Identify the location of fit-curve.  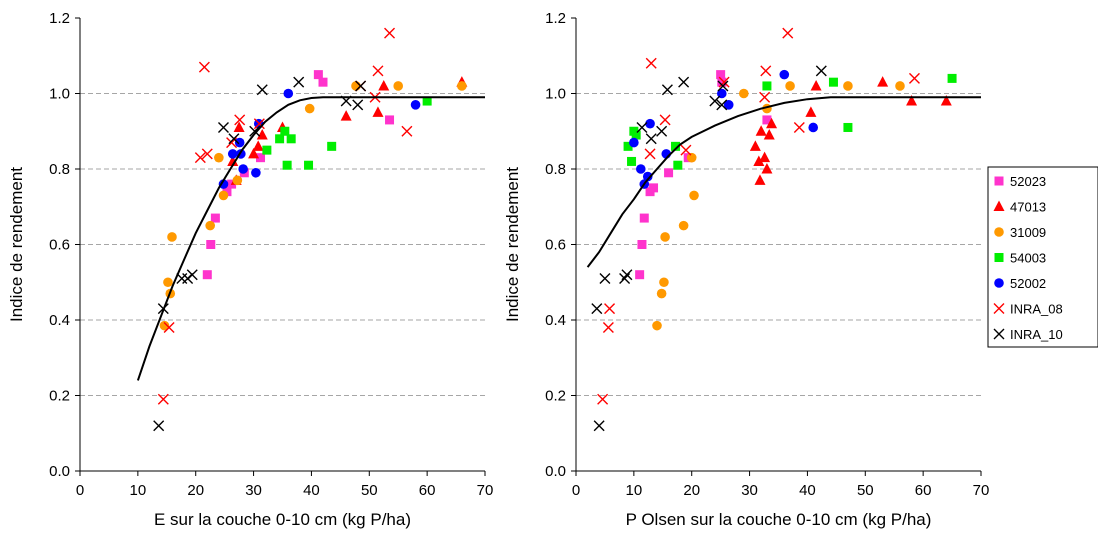
(783, 182).